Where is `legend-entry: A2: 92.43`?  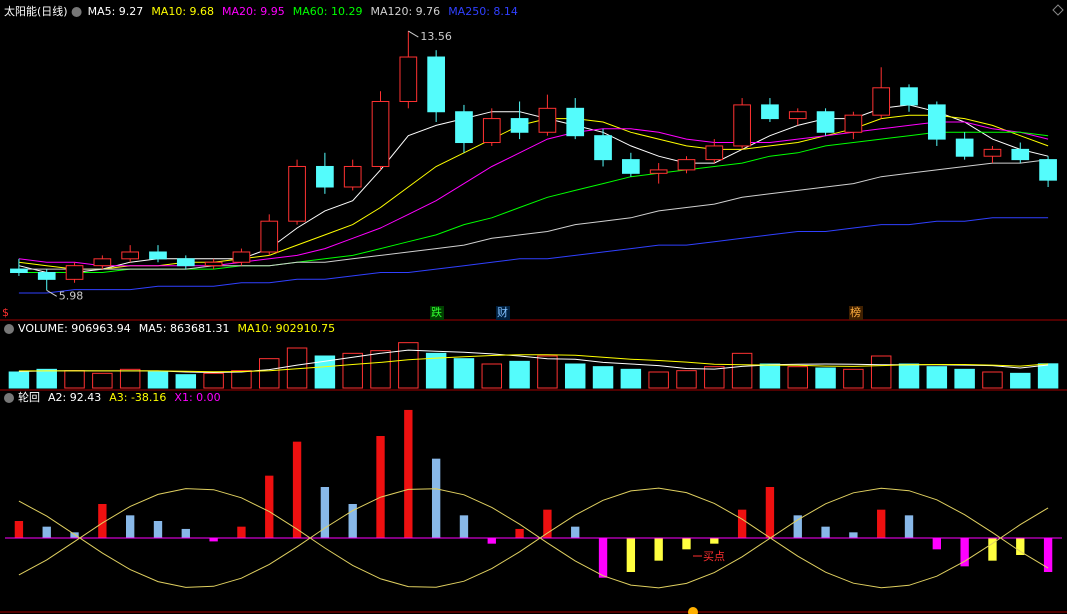
legend-entry: A2: 92.43 is located at coordinates (74, 397).